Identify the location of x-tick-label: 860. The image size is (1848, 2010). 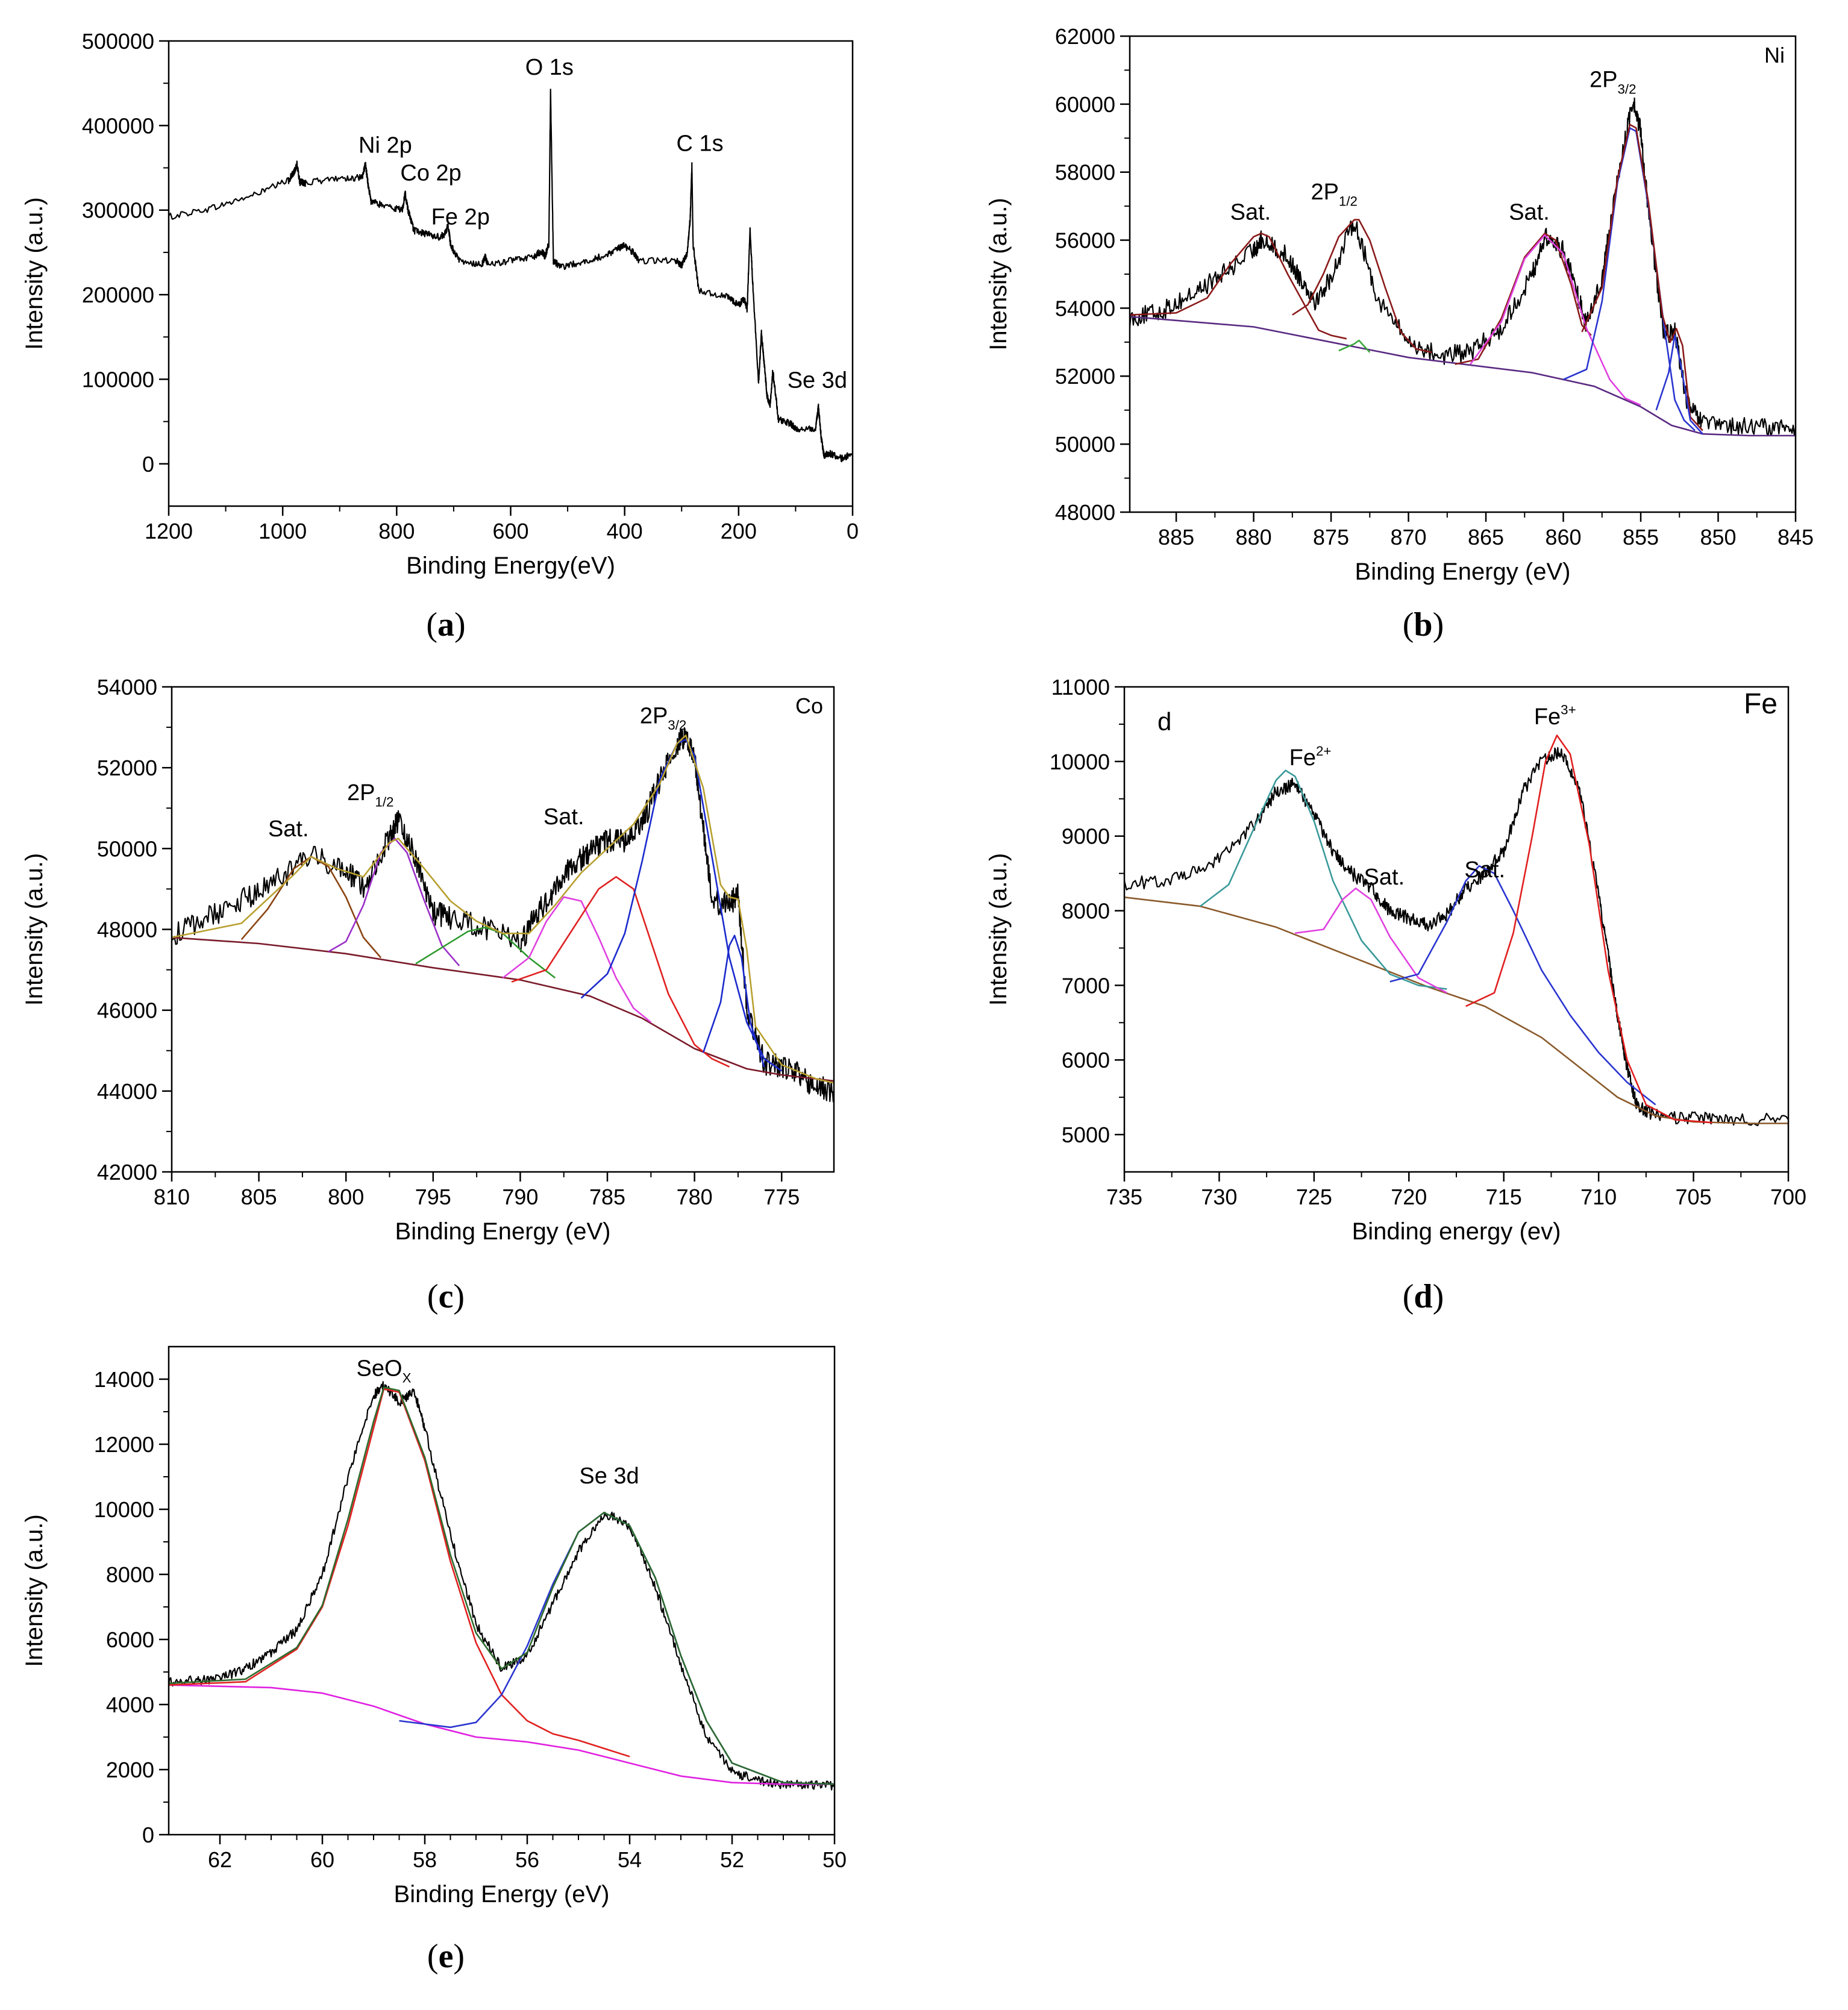
(1563, 537).